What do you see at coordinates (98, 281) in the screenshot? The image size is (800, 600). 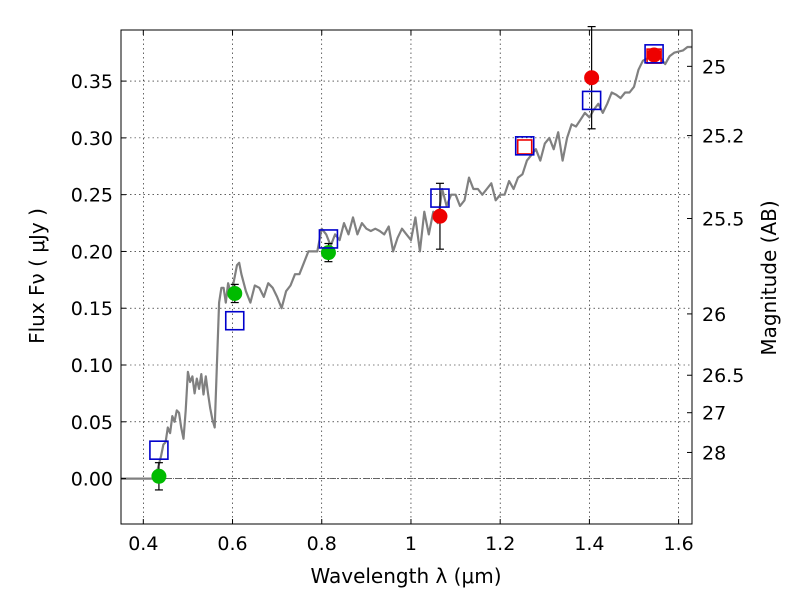 I see `y-axis-ticks: 0.00 0.05 0.10 0.15 0.20 0.25 0.30 0.35` at bounding box center [98, 281].